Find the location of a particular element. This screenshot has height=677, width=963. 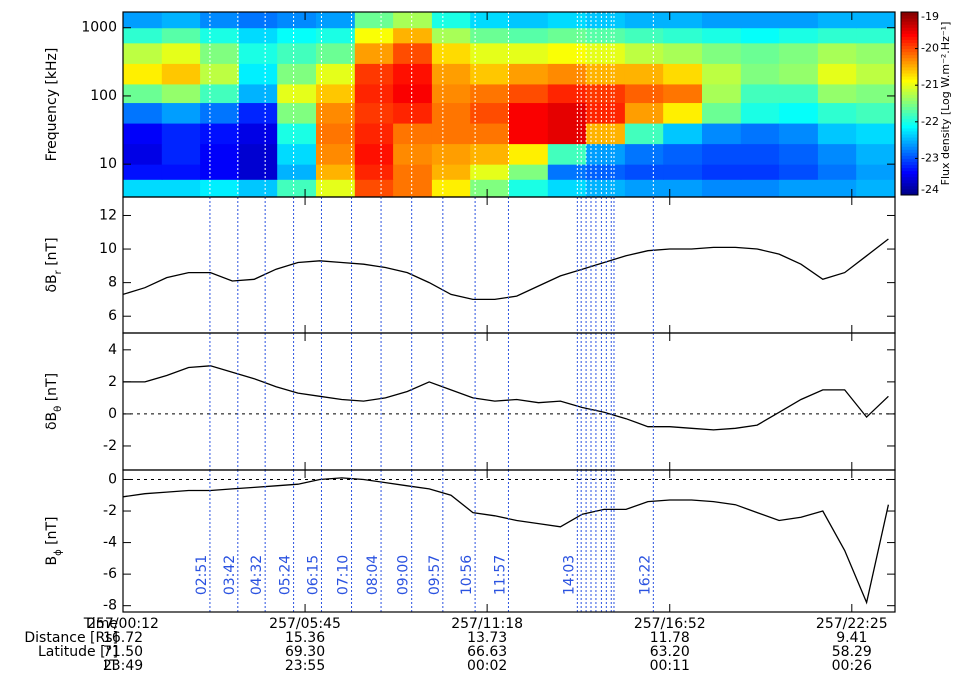

event-label: 04:32 is located at coordinates (257, 575).